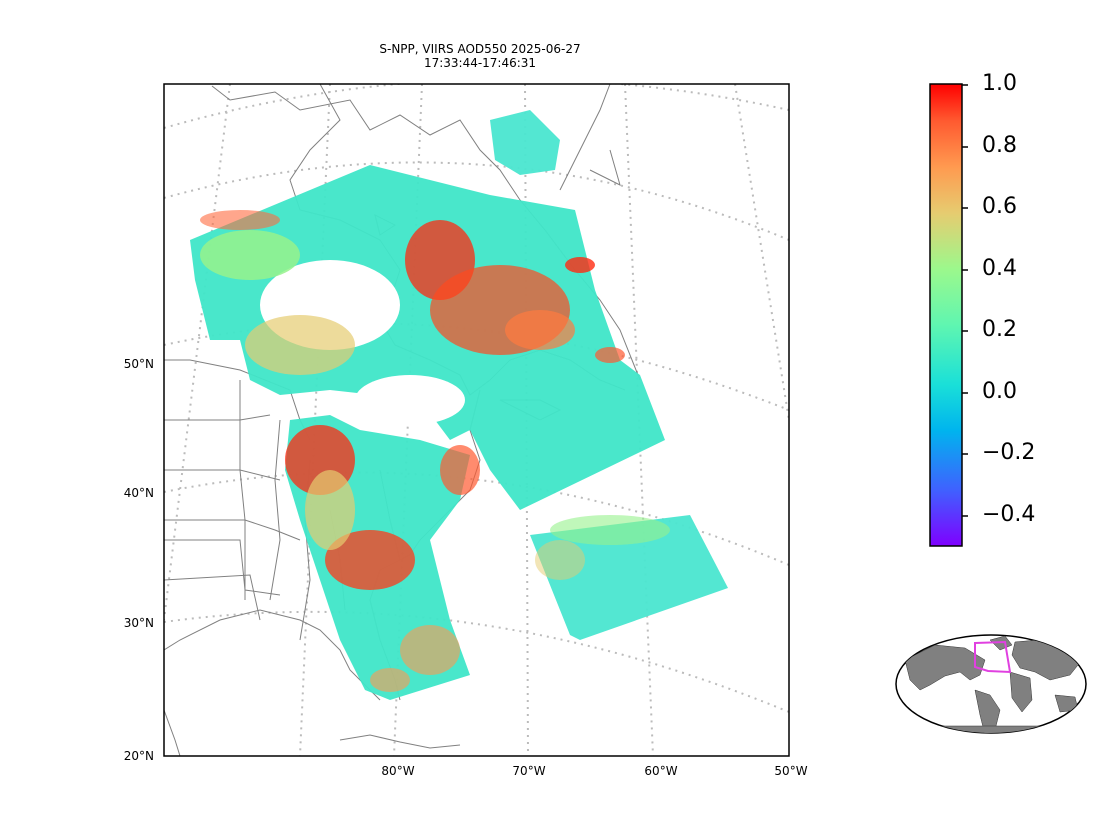 This screenshot has height=840, width=1120. What do you see at coordinates (999, 145) in the screenshot?
I see `colorbar-label-0.8: 0.8` at bounding box center [999, 145].